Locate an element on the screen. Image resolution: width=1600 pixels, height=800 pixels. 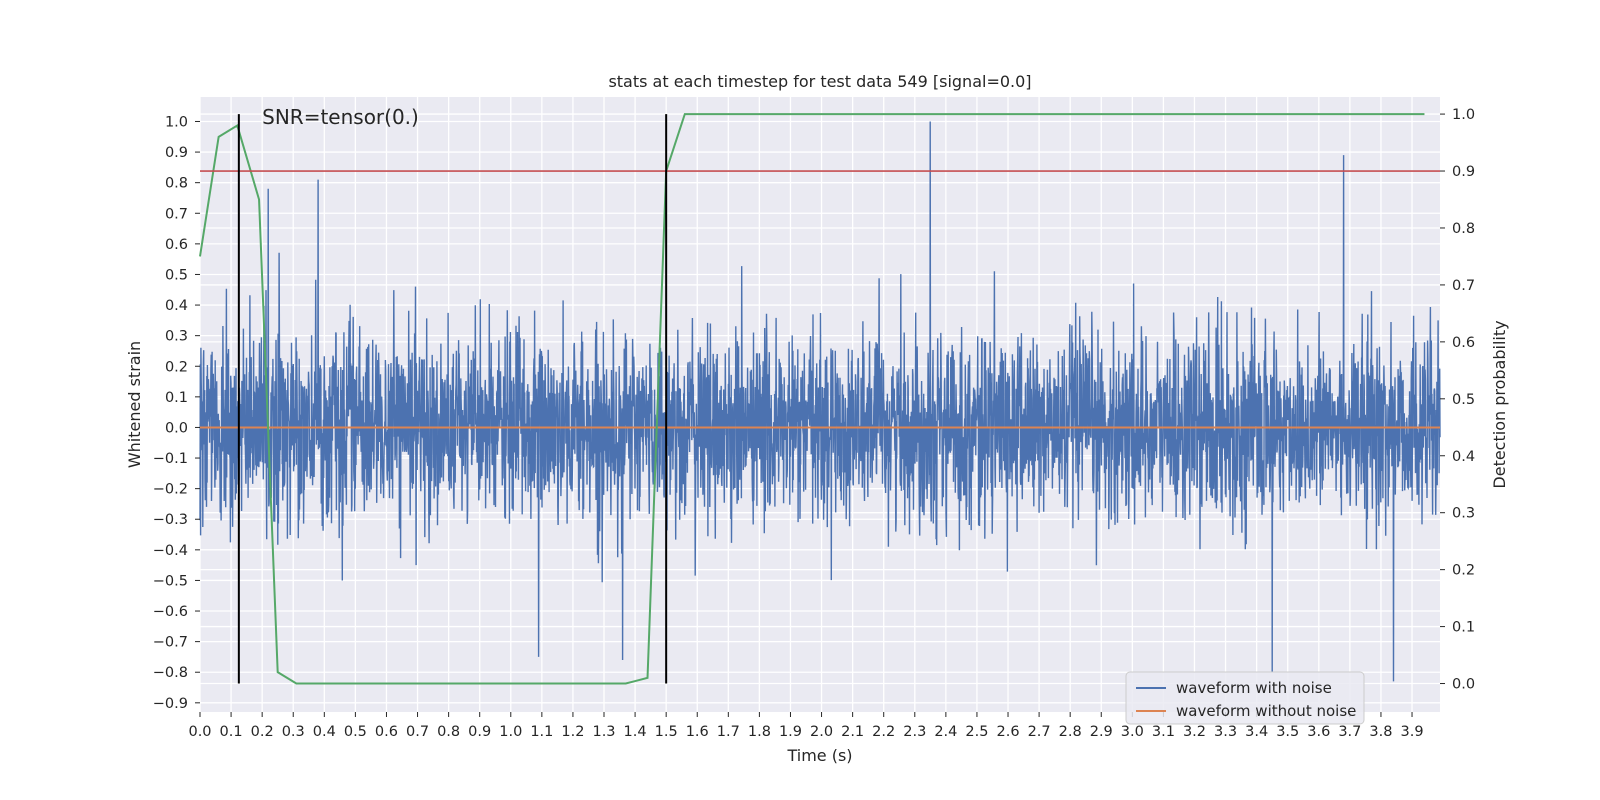
y2-tick-label: 0.7 is located at coordinates (1463, 286).